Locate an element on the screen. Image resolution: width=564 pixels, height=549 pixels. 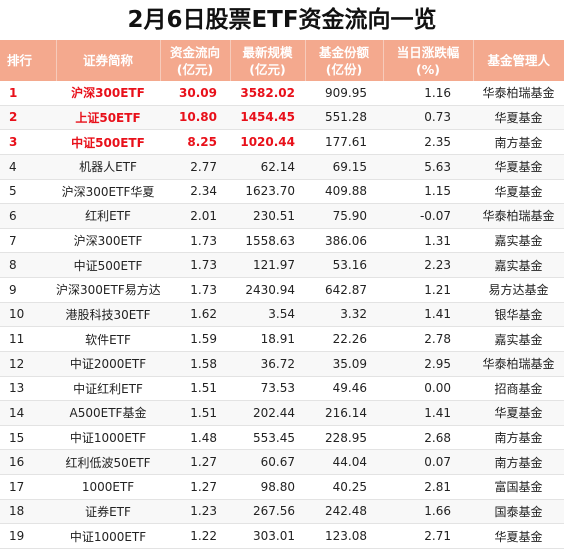
cell-name: 沪深300ETF华夏 is located at coordinates (108, 192).